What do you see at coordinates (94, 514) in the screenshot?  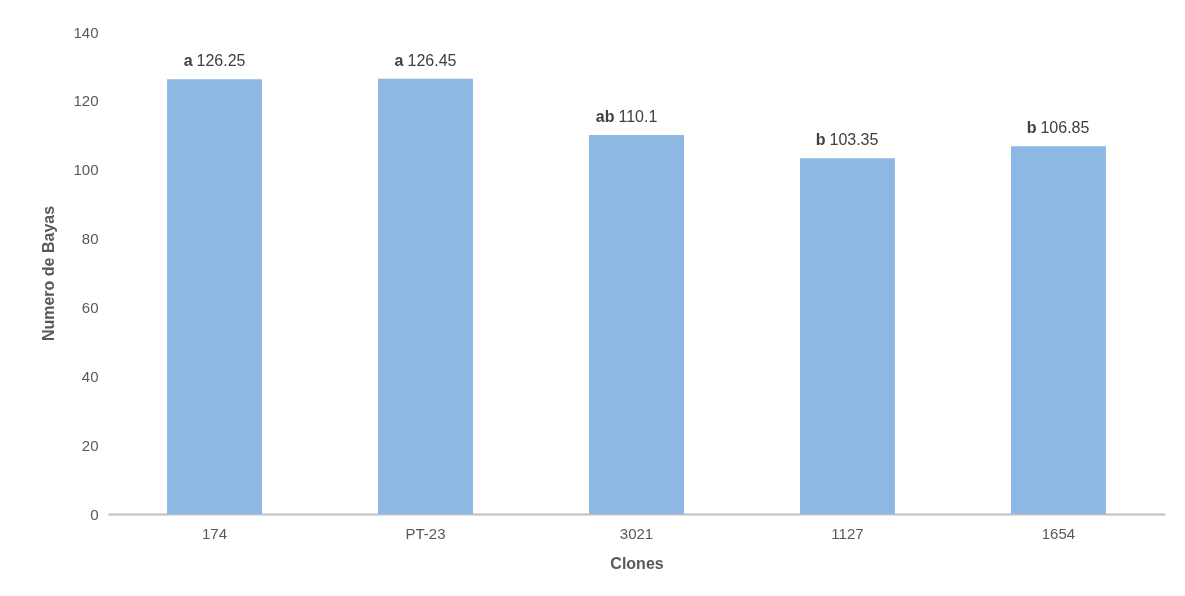 I see `y-tick-label: 0` at bounding box center [94, 514].